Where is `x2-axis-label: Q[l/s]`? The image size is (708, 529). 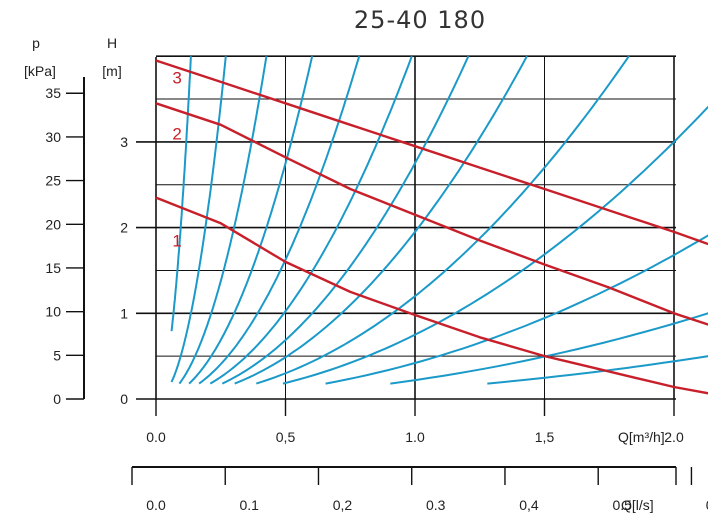
x2-axis-label: Q[l/s] is located at coordinates (637, 505).